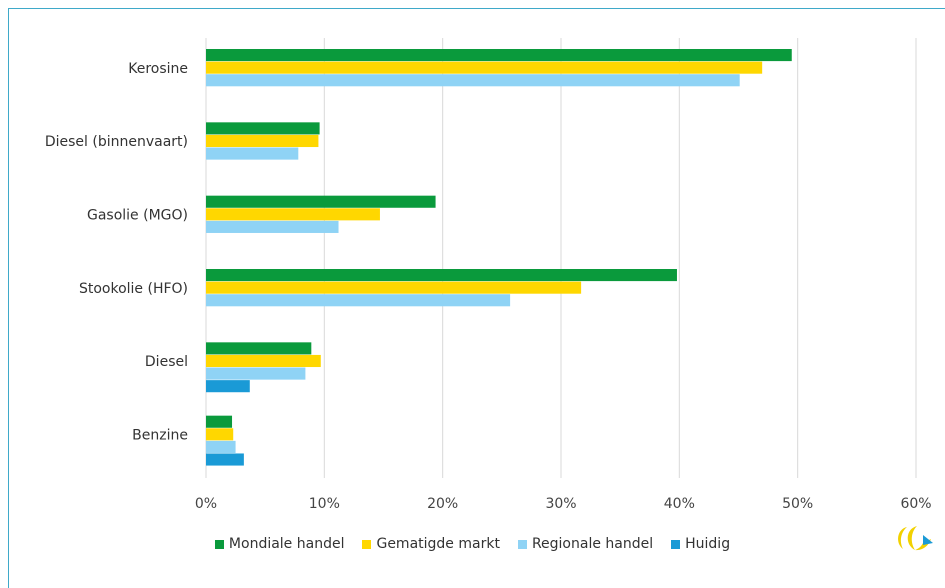 The width and height of the screenshot is (945, 588). What do you see at coordinates (442, 504) in the screenshot?
I see `x-tick-label: 20%` at bounding box center [442, 504].